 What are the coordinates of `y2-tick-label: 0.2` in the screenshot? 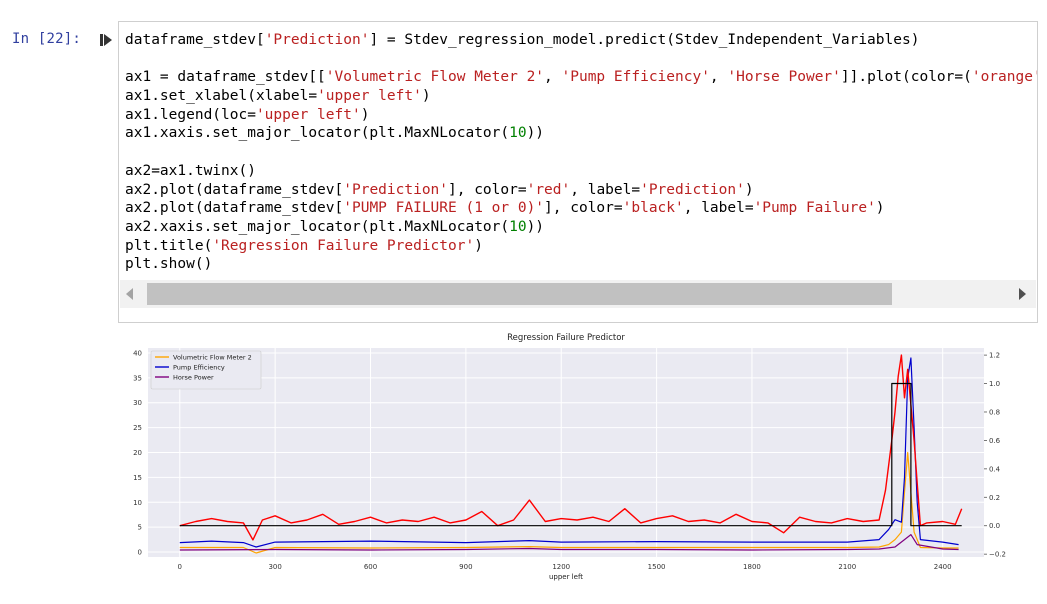 It's located at (994, 498).